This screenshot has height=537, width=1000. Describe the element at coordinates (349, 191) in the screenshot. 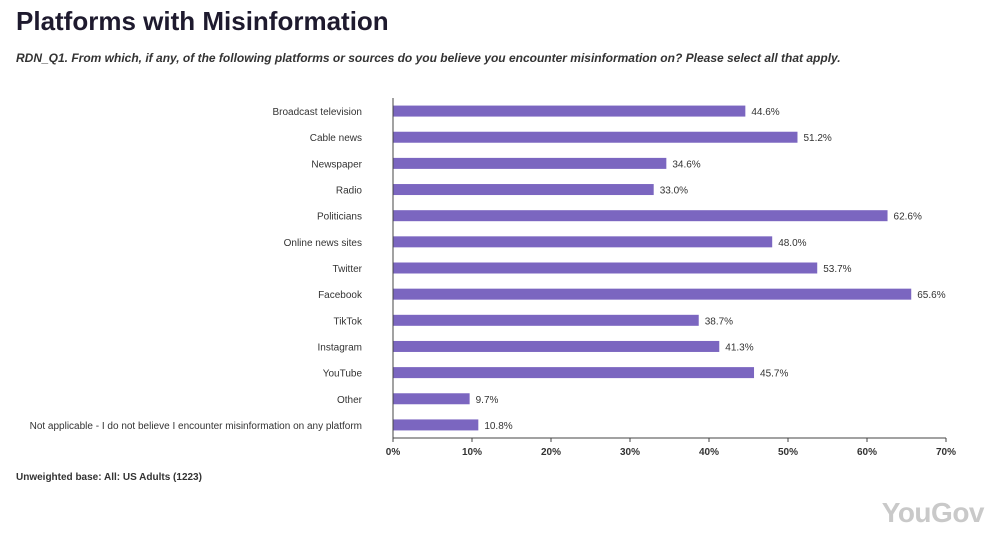

I see `category-label: Radio` at that location.